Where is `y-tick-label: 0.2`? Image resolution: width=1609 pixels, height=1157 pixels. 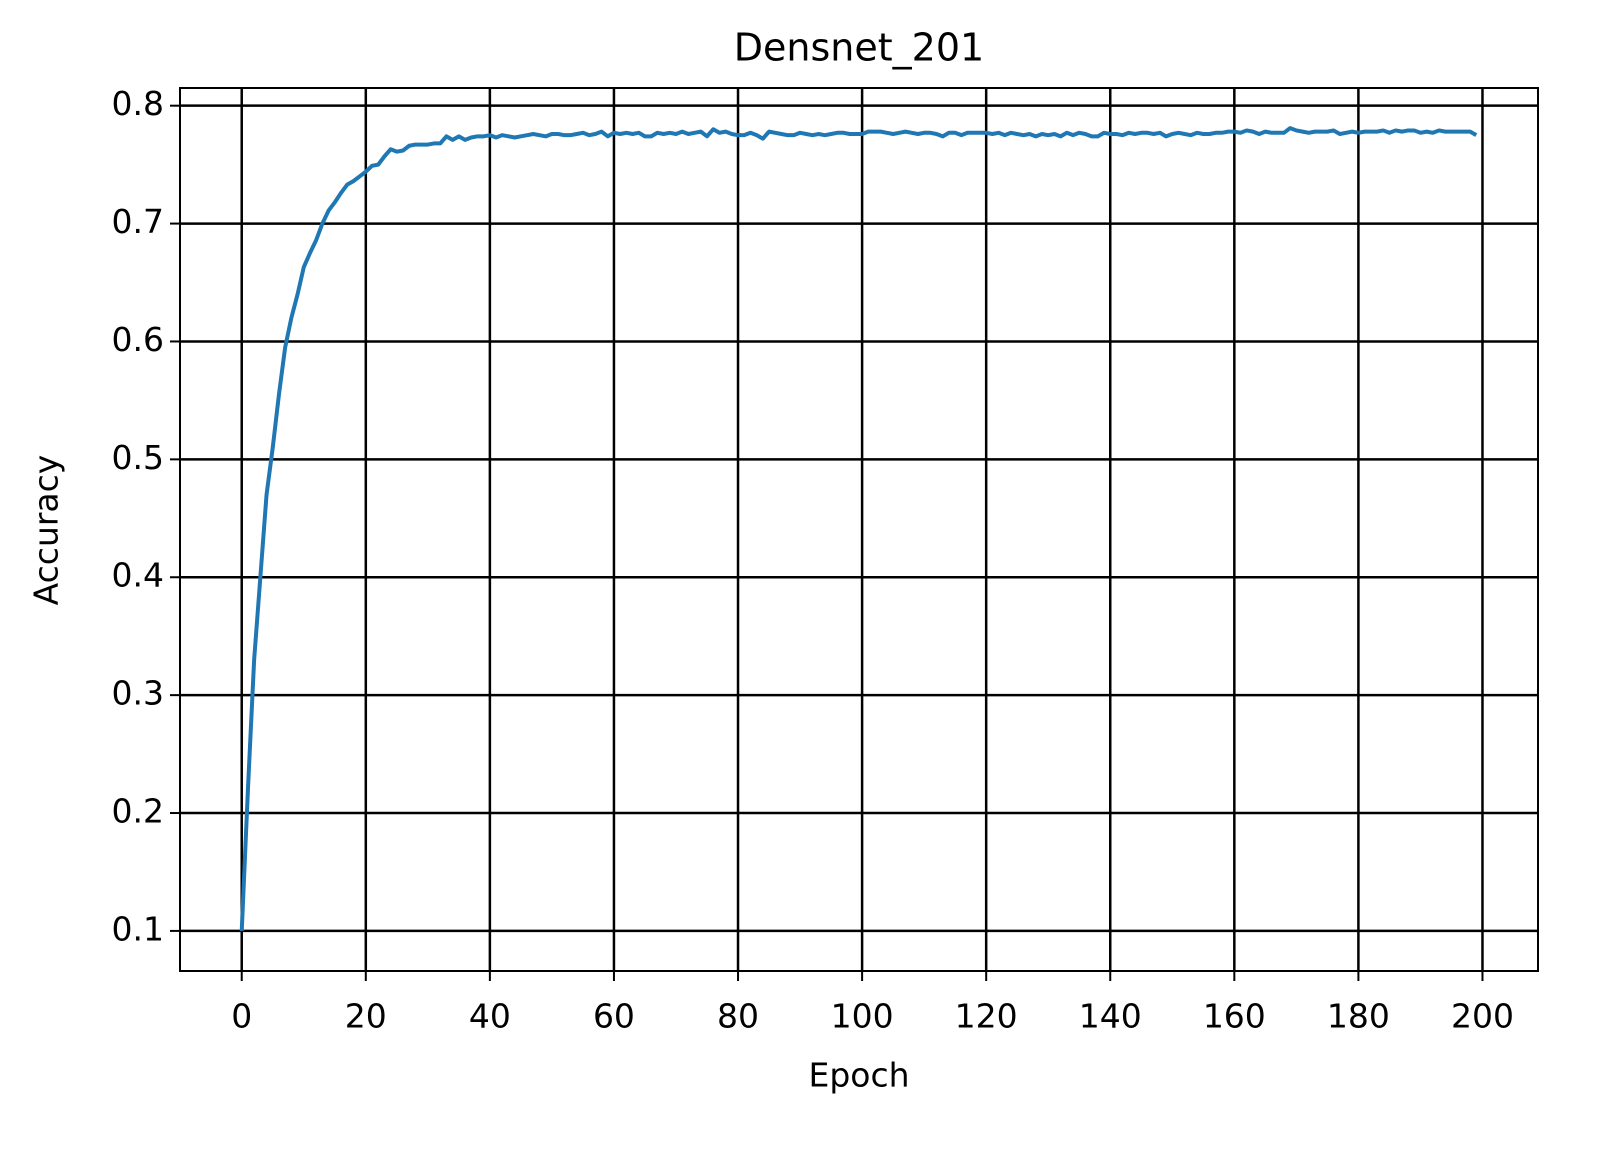
y-tick-label: 0.2 is located at coordinates (138, 811).